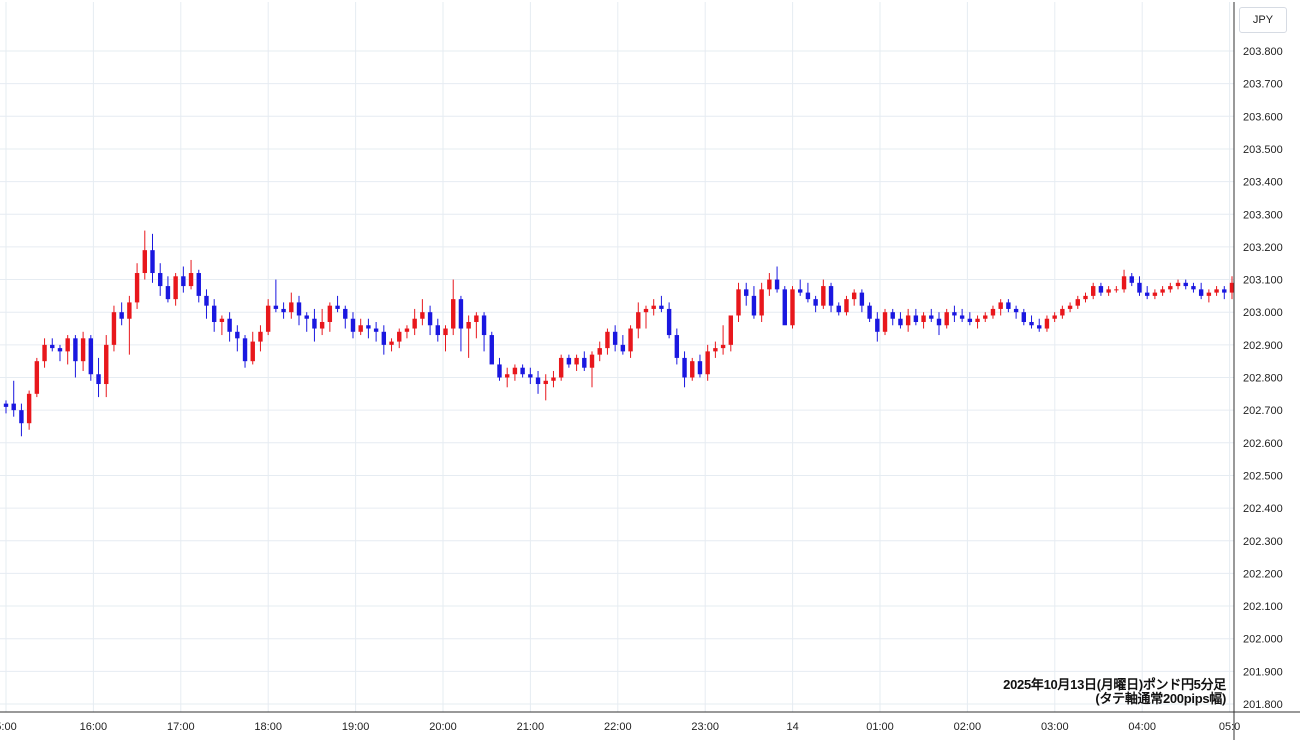 This screenshot has width=1300, height=745. What do you see at coordinates (1263, 183) in the screenshot?
I see `y-tick-label: 203.400` at bounding box center [1263, 183].